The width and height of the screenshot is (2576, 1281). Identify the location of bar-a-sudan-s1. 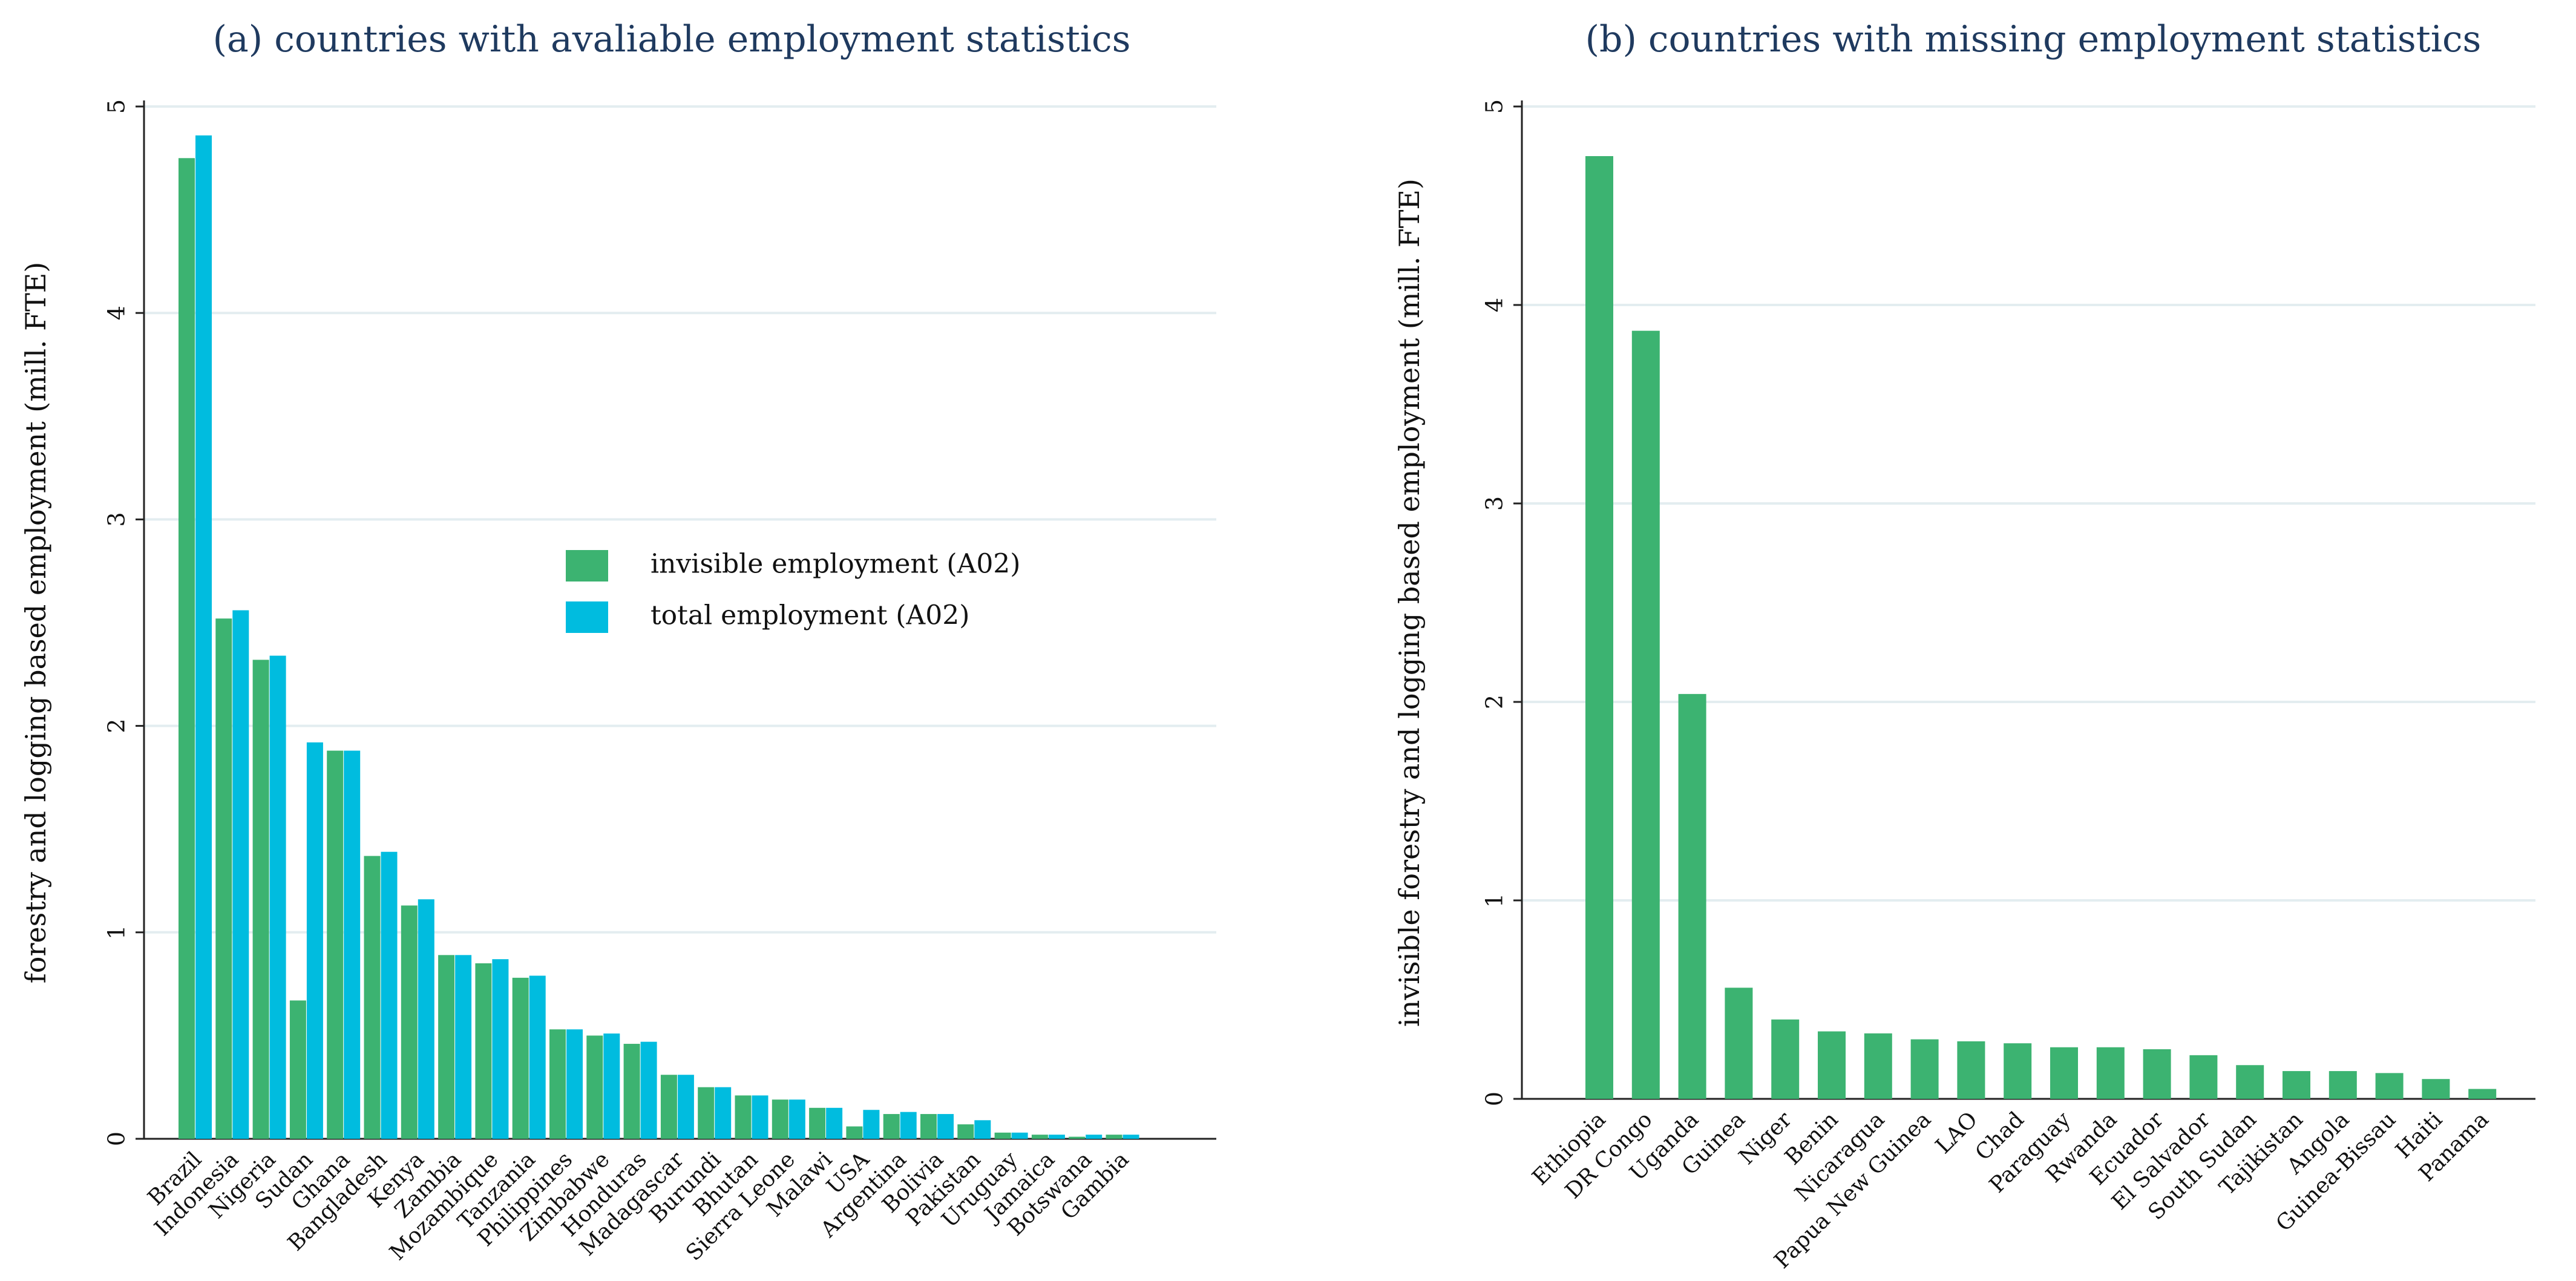
(314, 940).